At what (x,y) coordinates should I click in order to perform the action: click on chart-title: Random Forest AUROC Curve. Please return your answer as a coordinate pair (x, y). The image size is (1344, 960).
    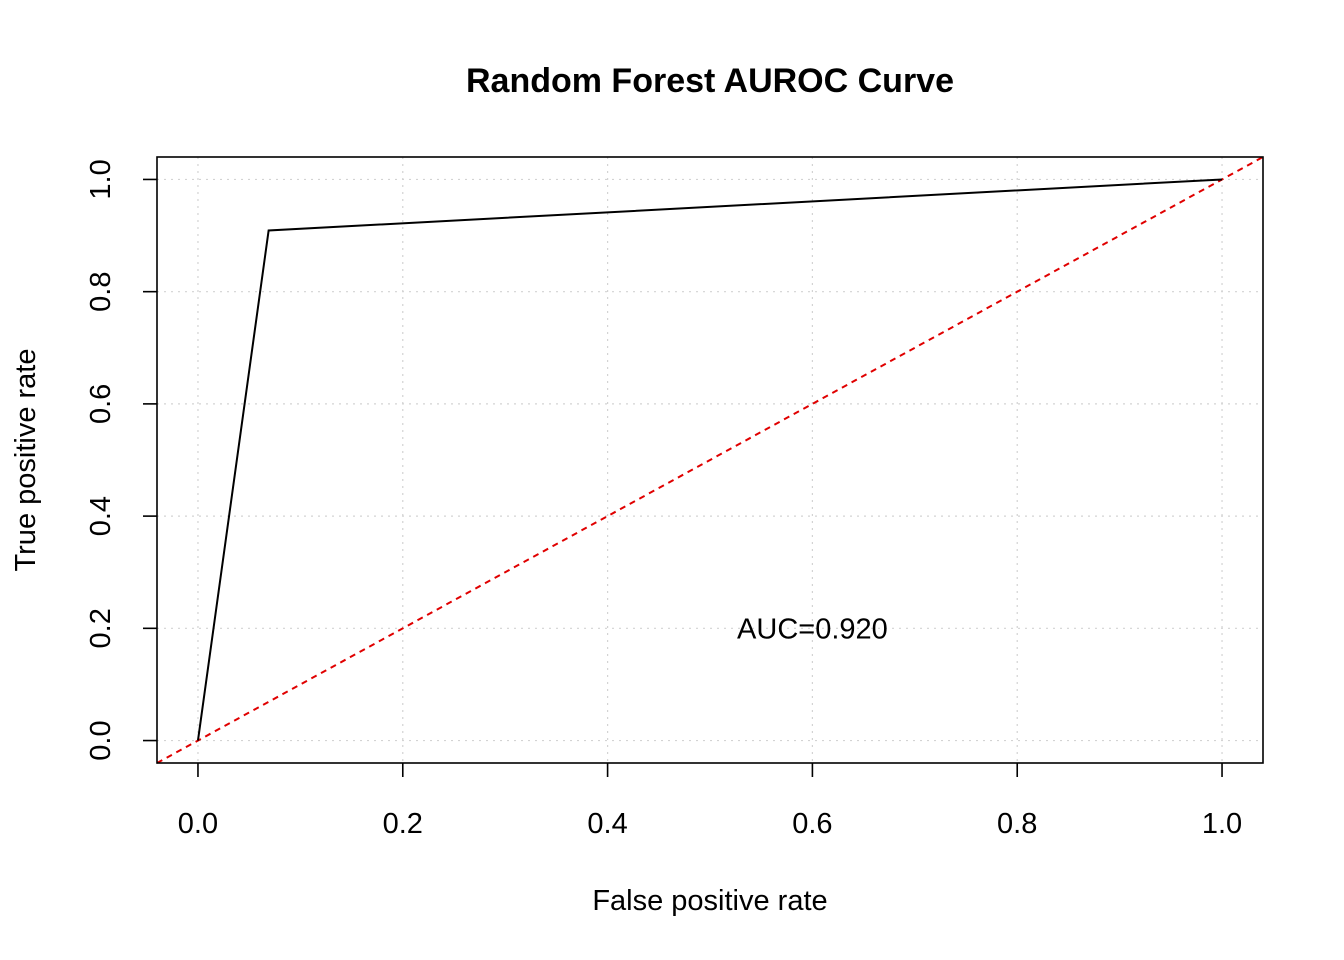
    Looking at the image, I should click on (710, 81).